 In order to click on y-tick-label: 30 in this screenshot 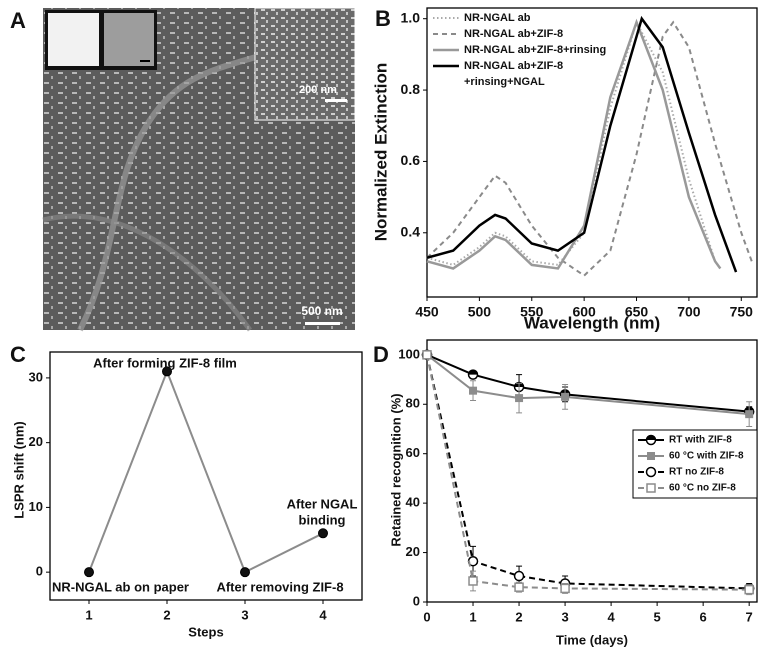, I will do `click(36, 376)`.